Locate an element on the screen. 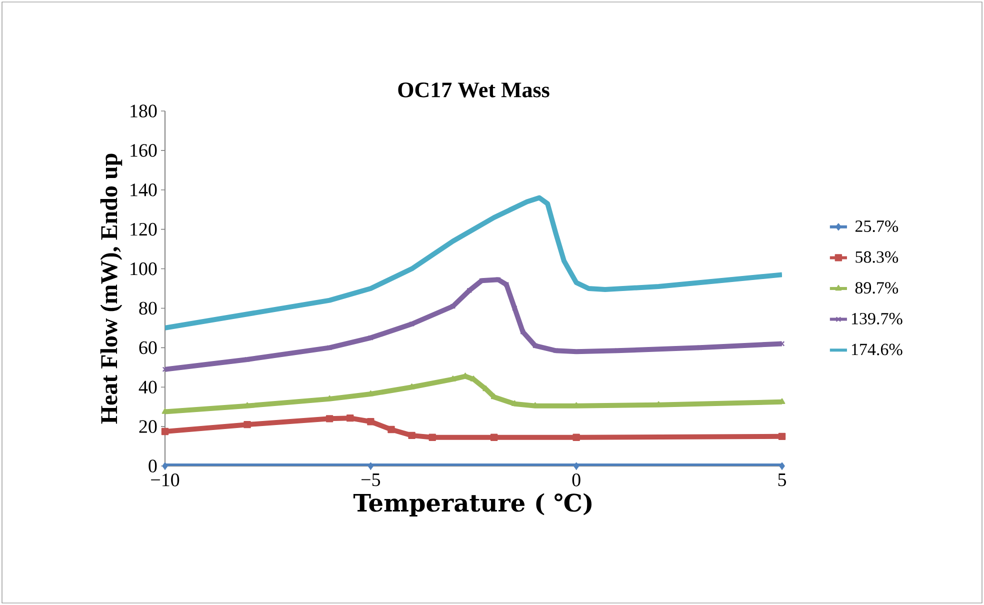 The width and height of the screenshot is (984, 605). y-tick-label: 160 is located at coordinates (143, 150).